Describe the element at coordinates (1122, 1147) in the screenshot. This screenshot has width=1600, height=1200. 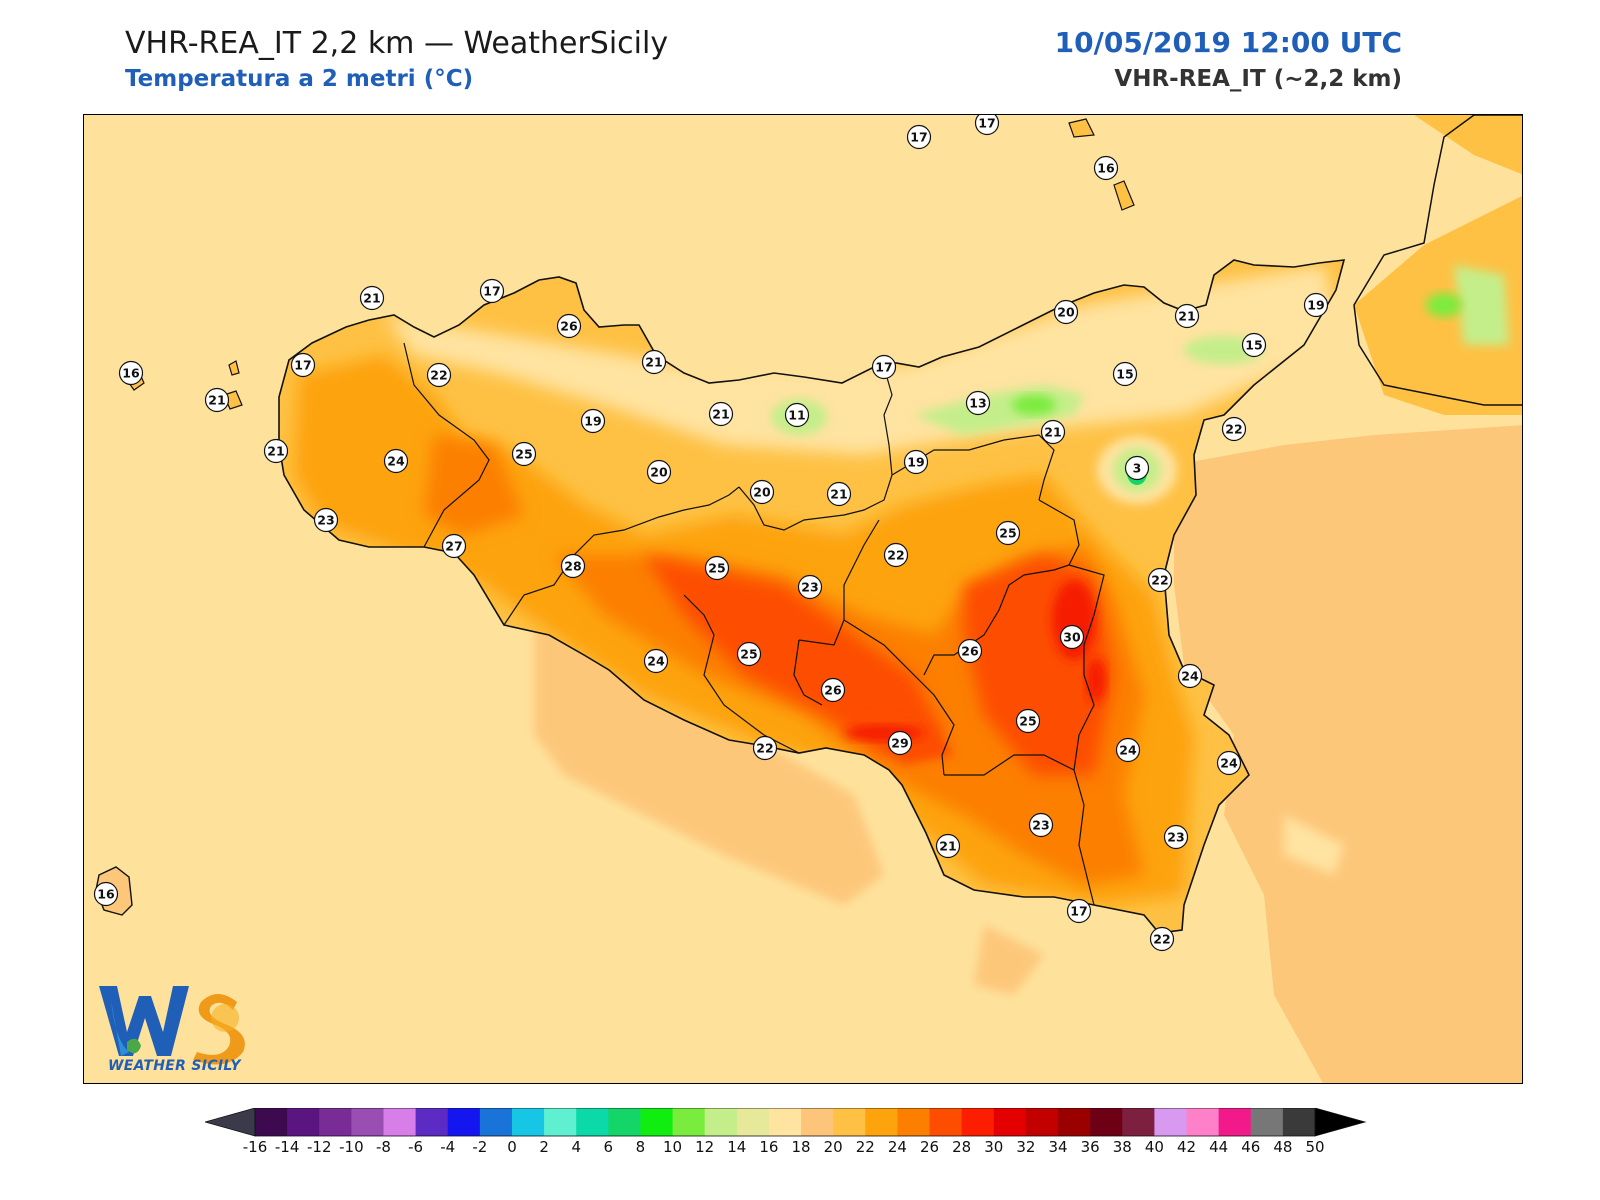
I see `colorbar-tick-label: 38` at that location.